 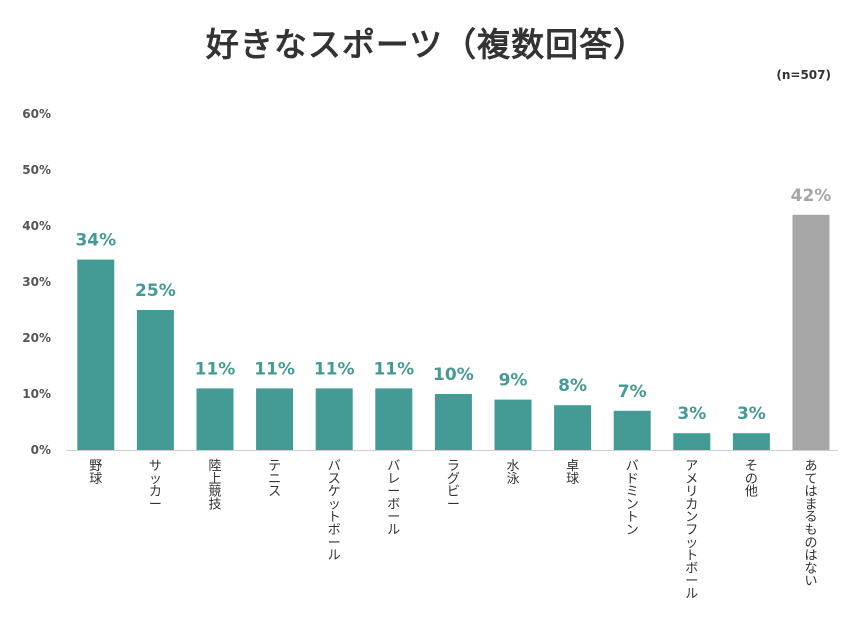 What do you see at coordinates (36, 114) in the screenshot?
I see `y-tick-label: 60%` at bounding box center [36, 114].